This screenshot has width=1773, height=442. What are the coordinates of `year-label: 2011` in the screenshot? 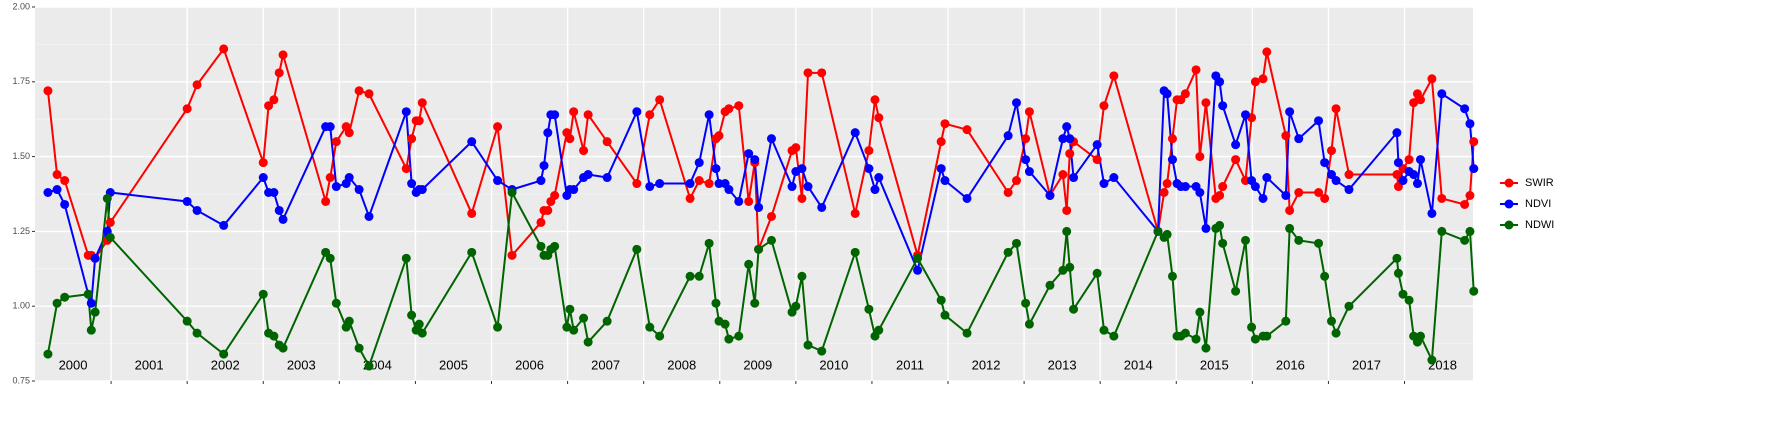 It's located at (910, 364).